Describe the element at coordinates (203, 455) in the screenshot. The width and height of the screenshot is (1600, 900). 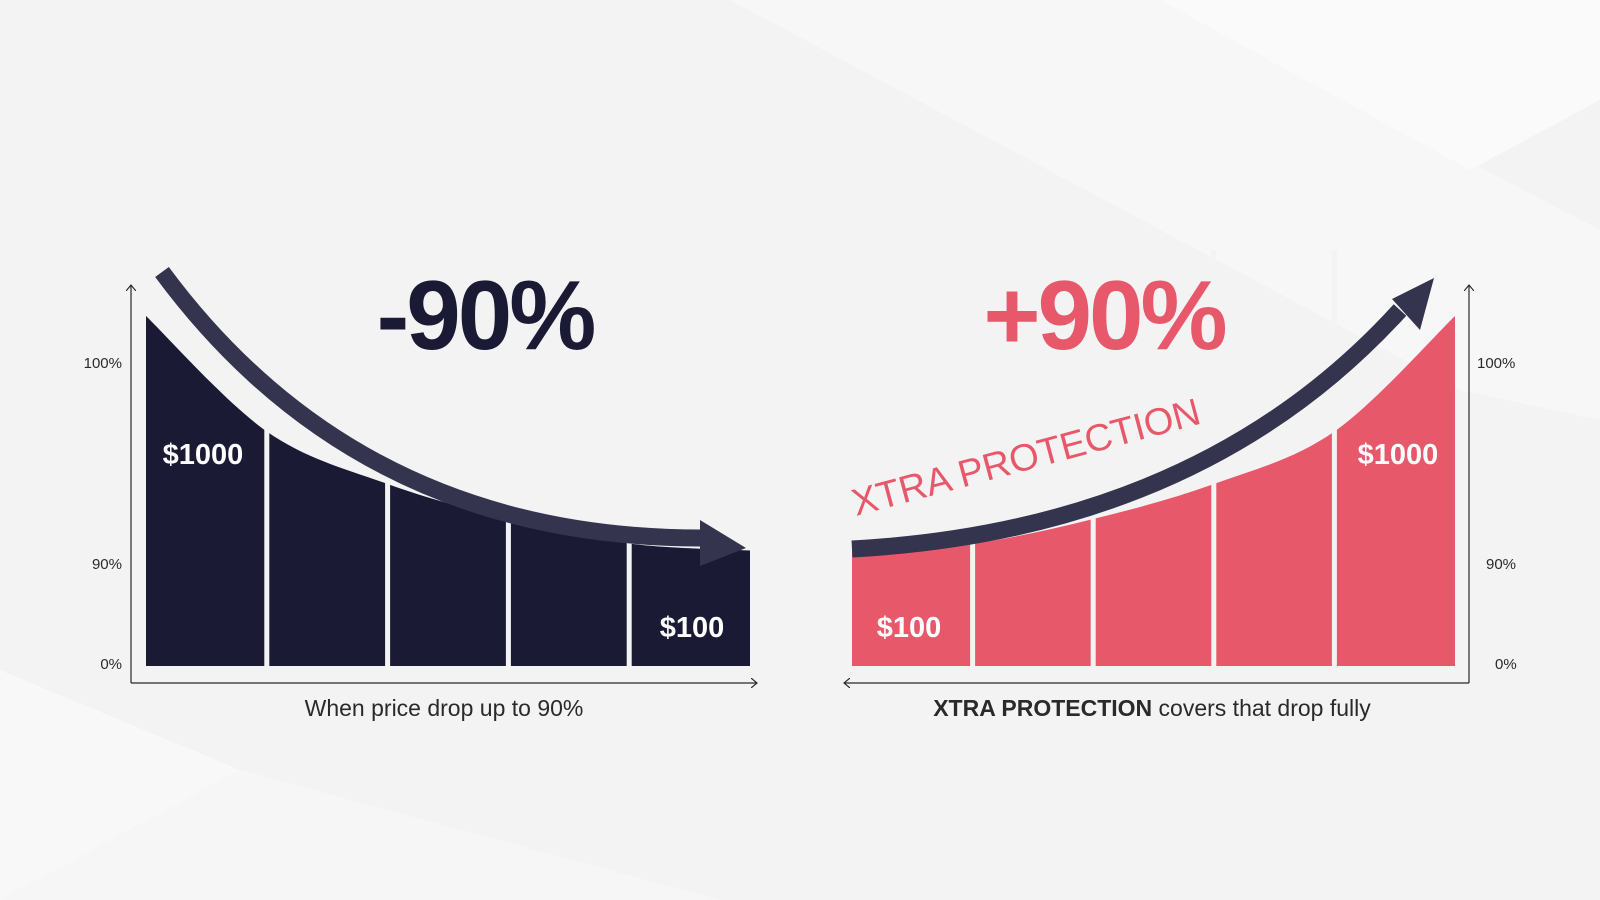
I see `drop-start-value: $1000` at that location.